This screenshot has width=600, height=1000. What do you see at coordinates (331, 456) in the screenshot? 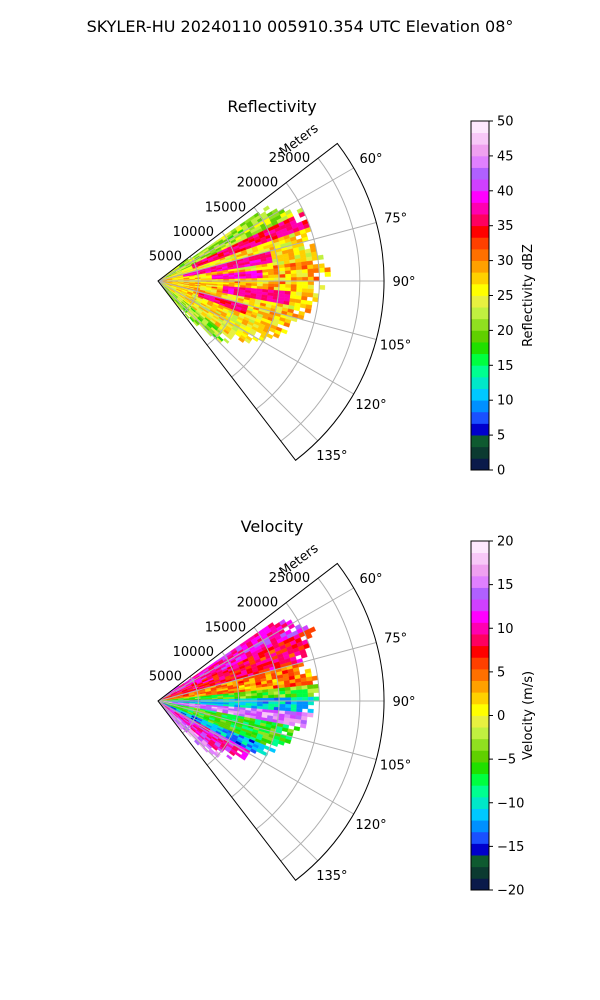
I see `azimuth-tick-label: 135°` at bounding box center [331, 456].